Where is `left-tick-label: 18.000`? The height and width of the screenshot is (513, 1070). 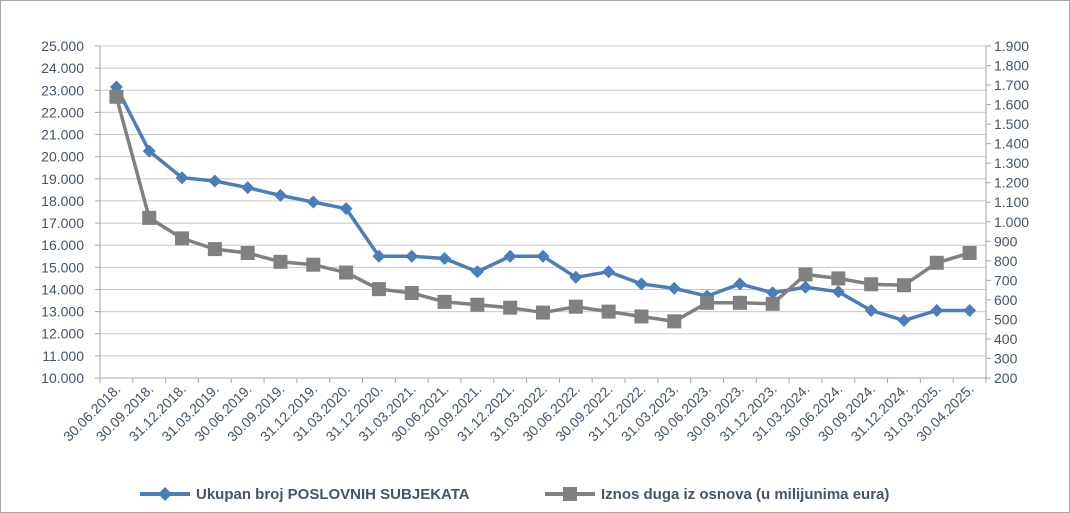 left-tick-label: 18.000 is located at coordinates (62, 201).